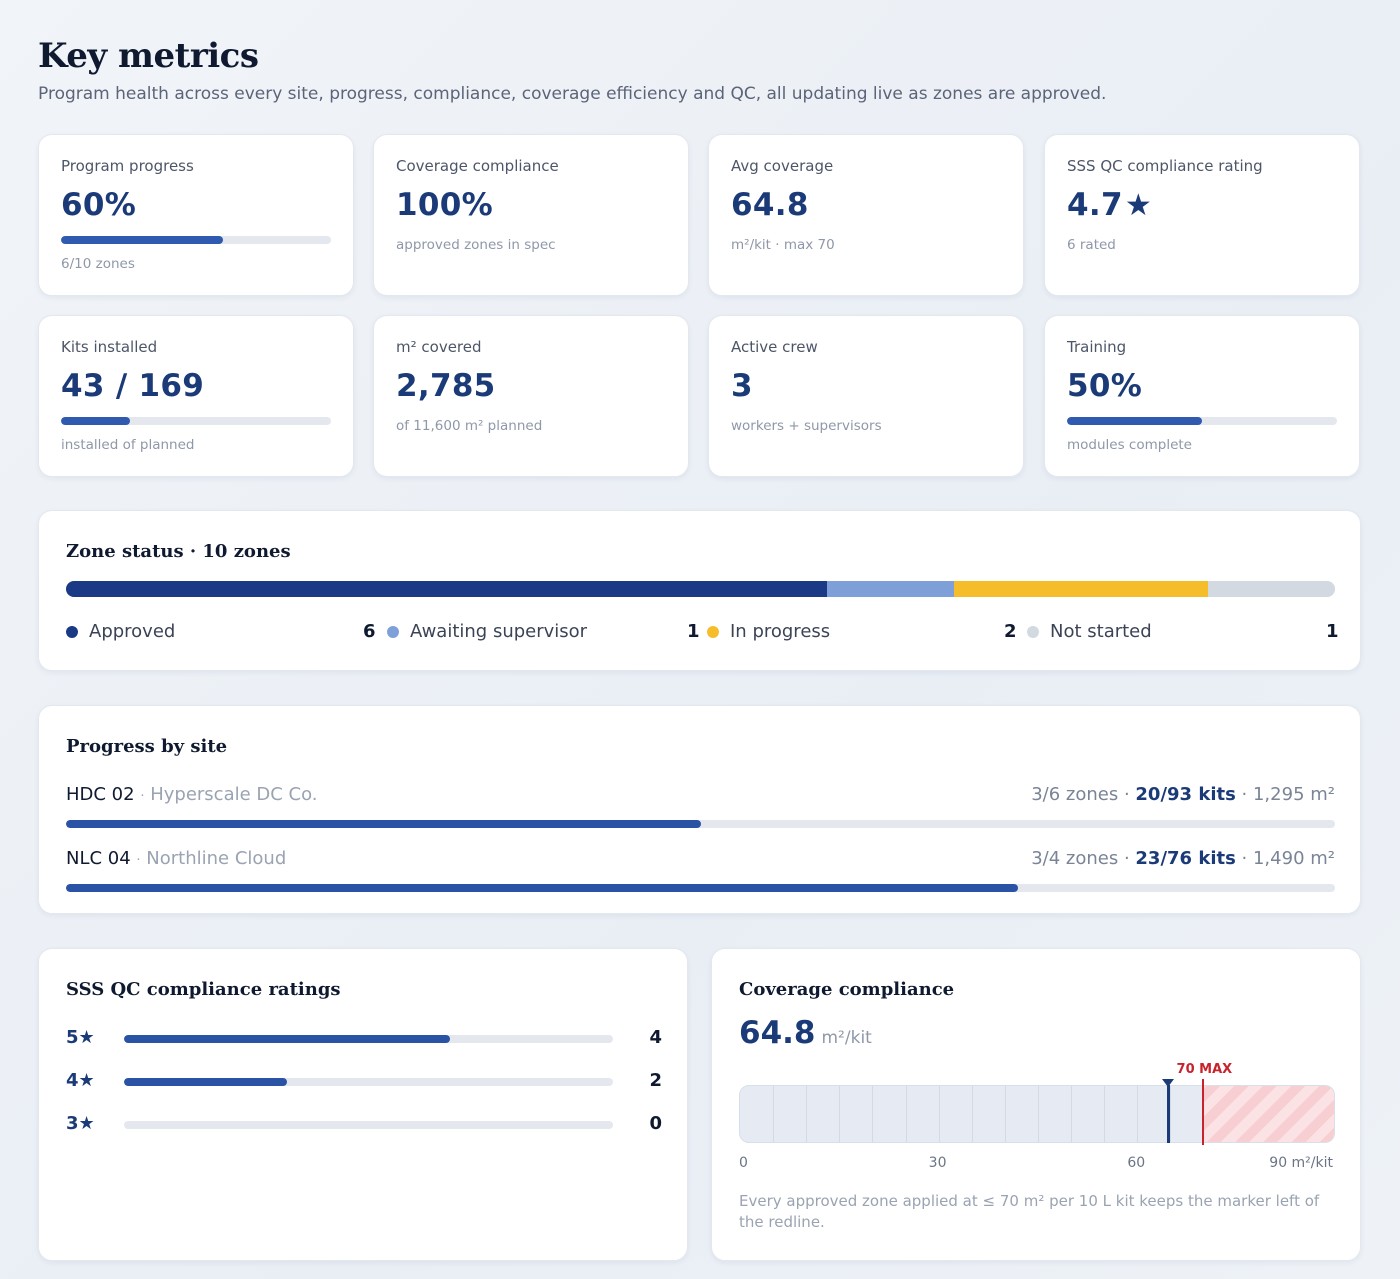  What do you see at coordinates (100, 794) in the screenshot?
I see `site-code: HDC 02` at bounding box center [100, 794].